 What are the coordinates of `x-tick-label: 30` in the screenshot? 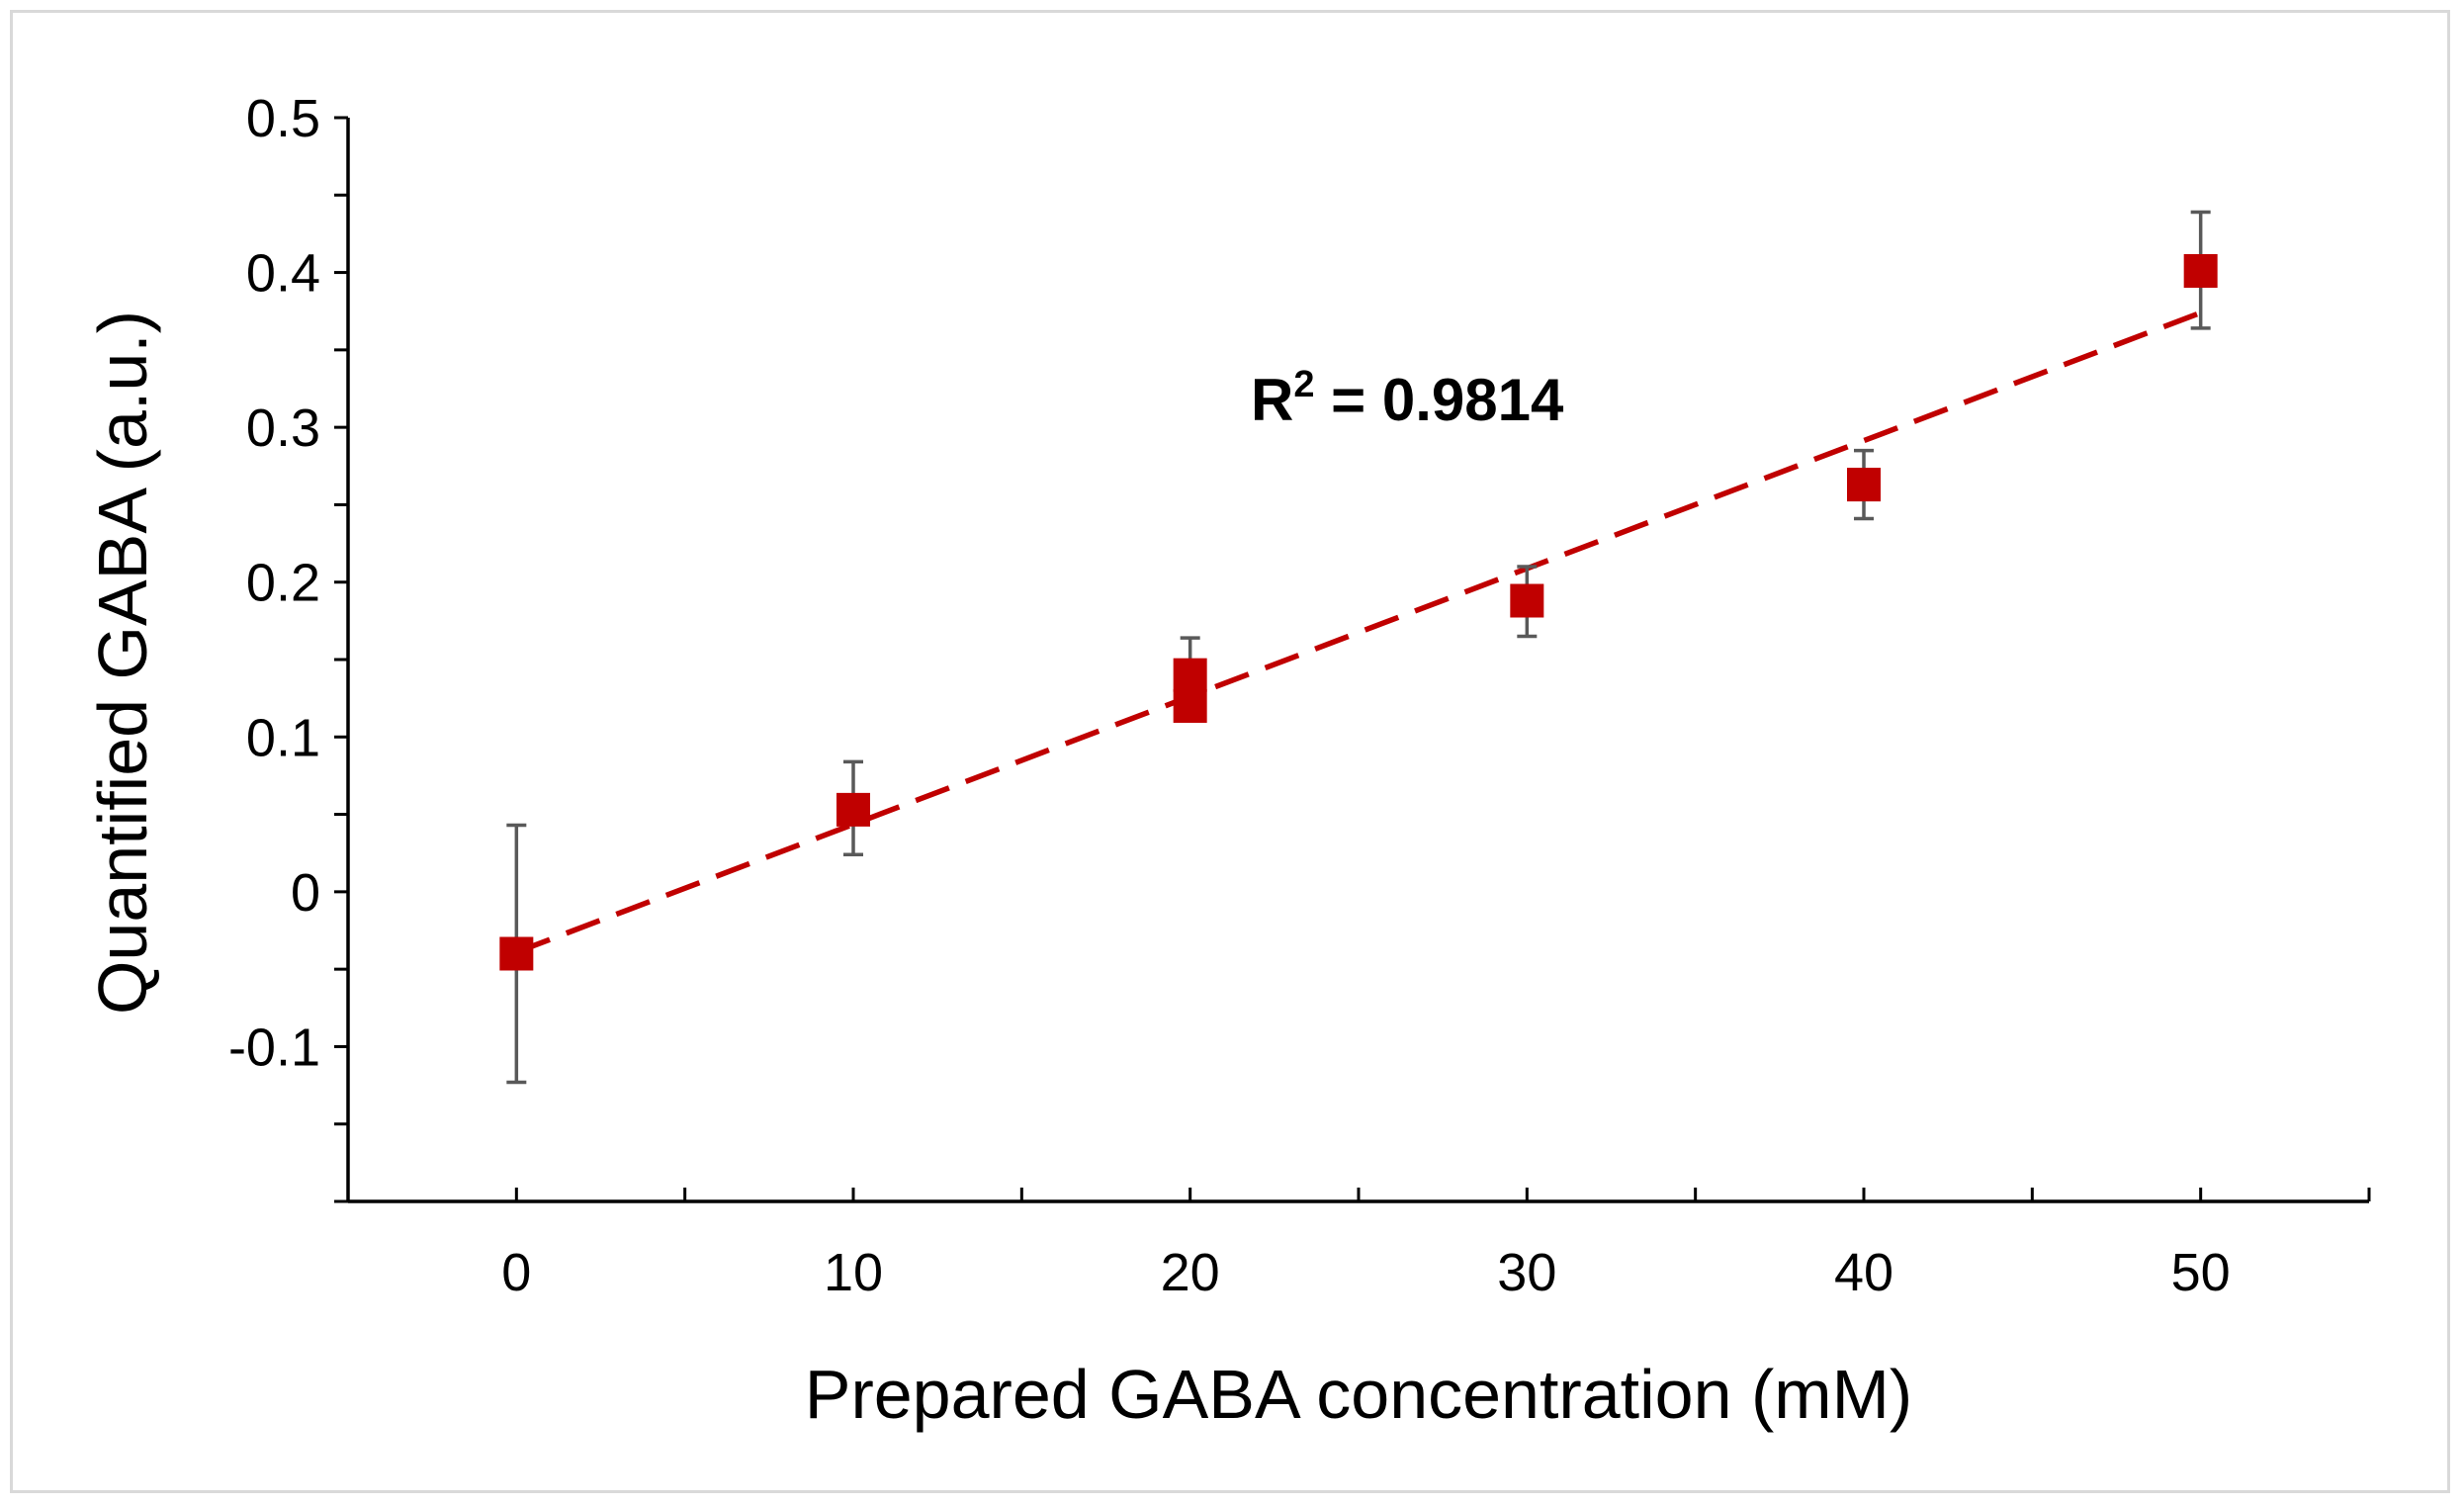 It's located at (1526, 1272).